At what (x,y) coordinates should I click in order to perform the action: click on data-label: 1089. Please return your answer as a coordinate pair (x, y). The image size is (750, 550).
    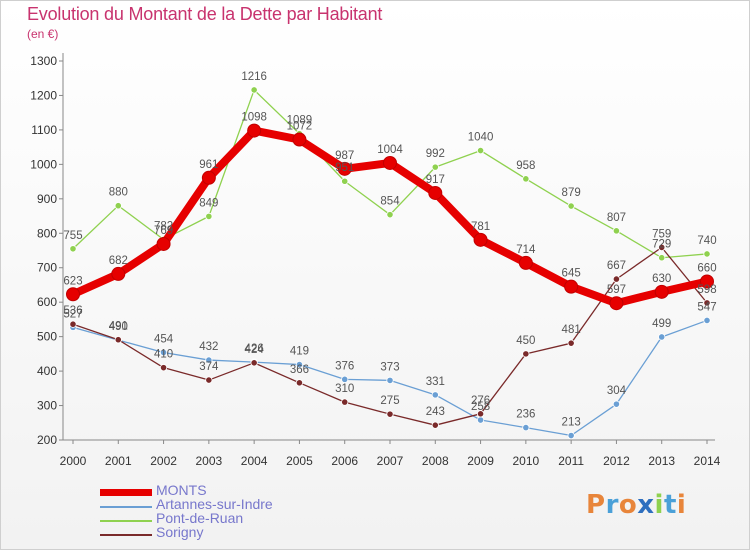
    Looking at the image, I should click on (300, 121).